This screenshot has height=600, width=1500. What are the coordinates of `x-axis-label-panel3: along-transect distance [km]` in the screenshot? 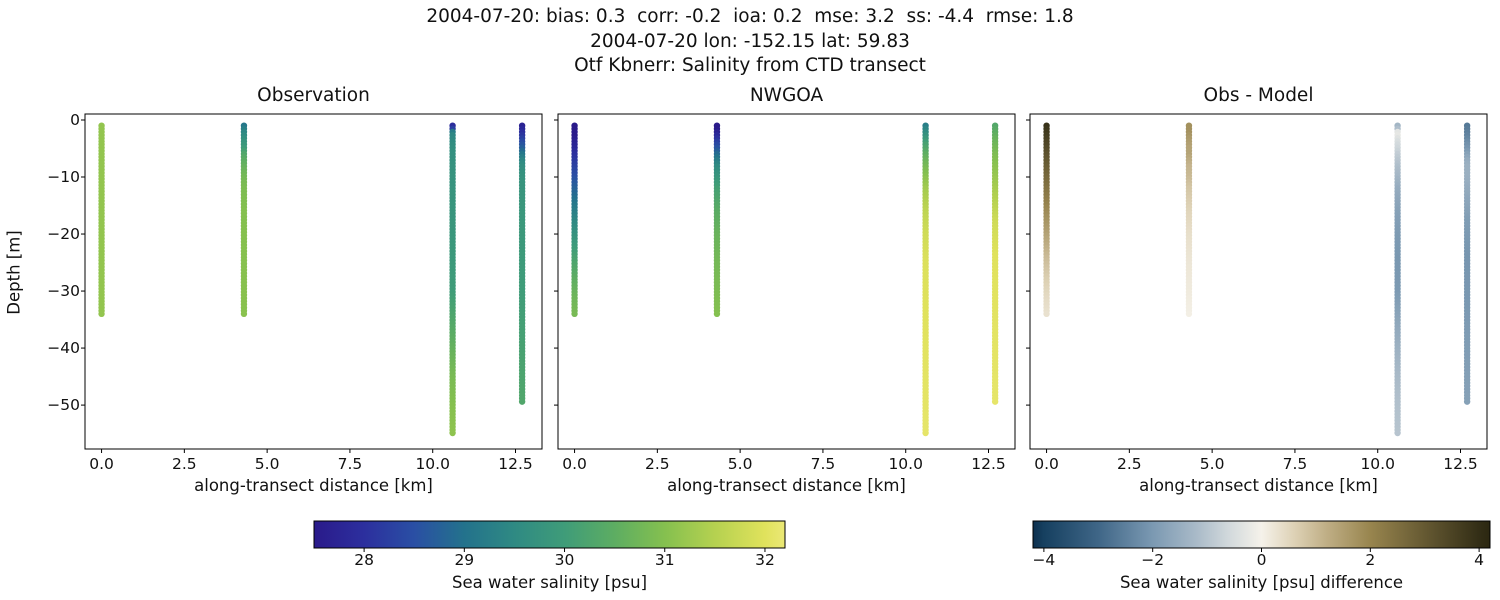 It's located at (1258, 485).